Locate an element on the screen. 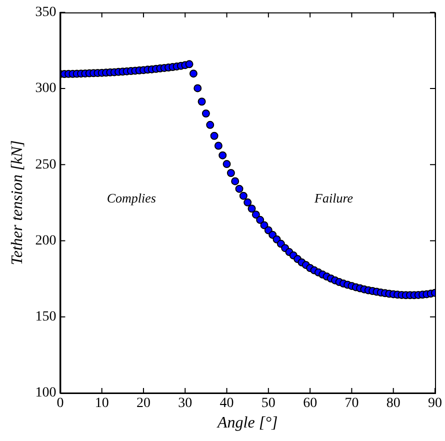 The height and width of the screenshot is (441, 445). x-tick-label: 50 is located at coordinates (268, 404).